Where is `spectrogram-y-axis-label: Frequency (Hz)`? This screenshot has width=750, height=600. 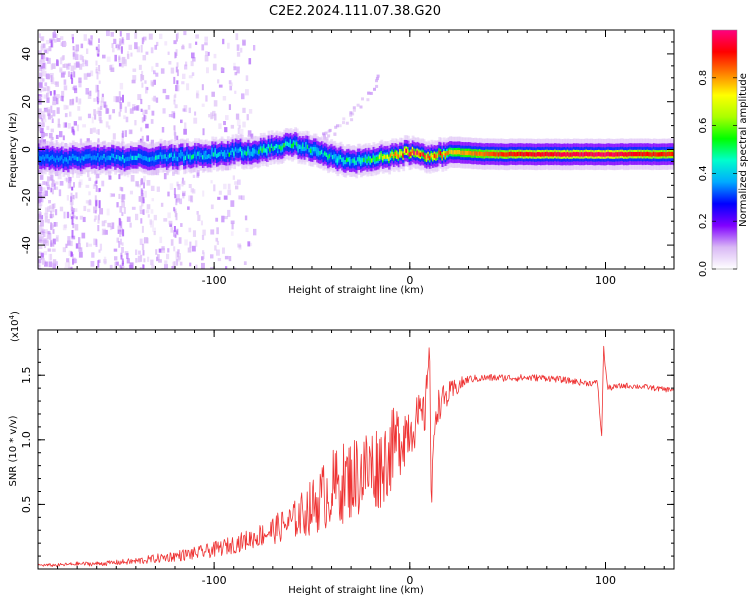
spectrogram-y-axis-label: Frequency (Hz) is located at coordinates (13, 150).